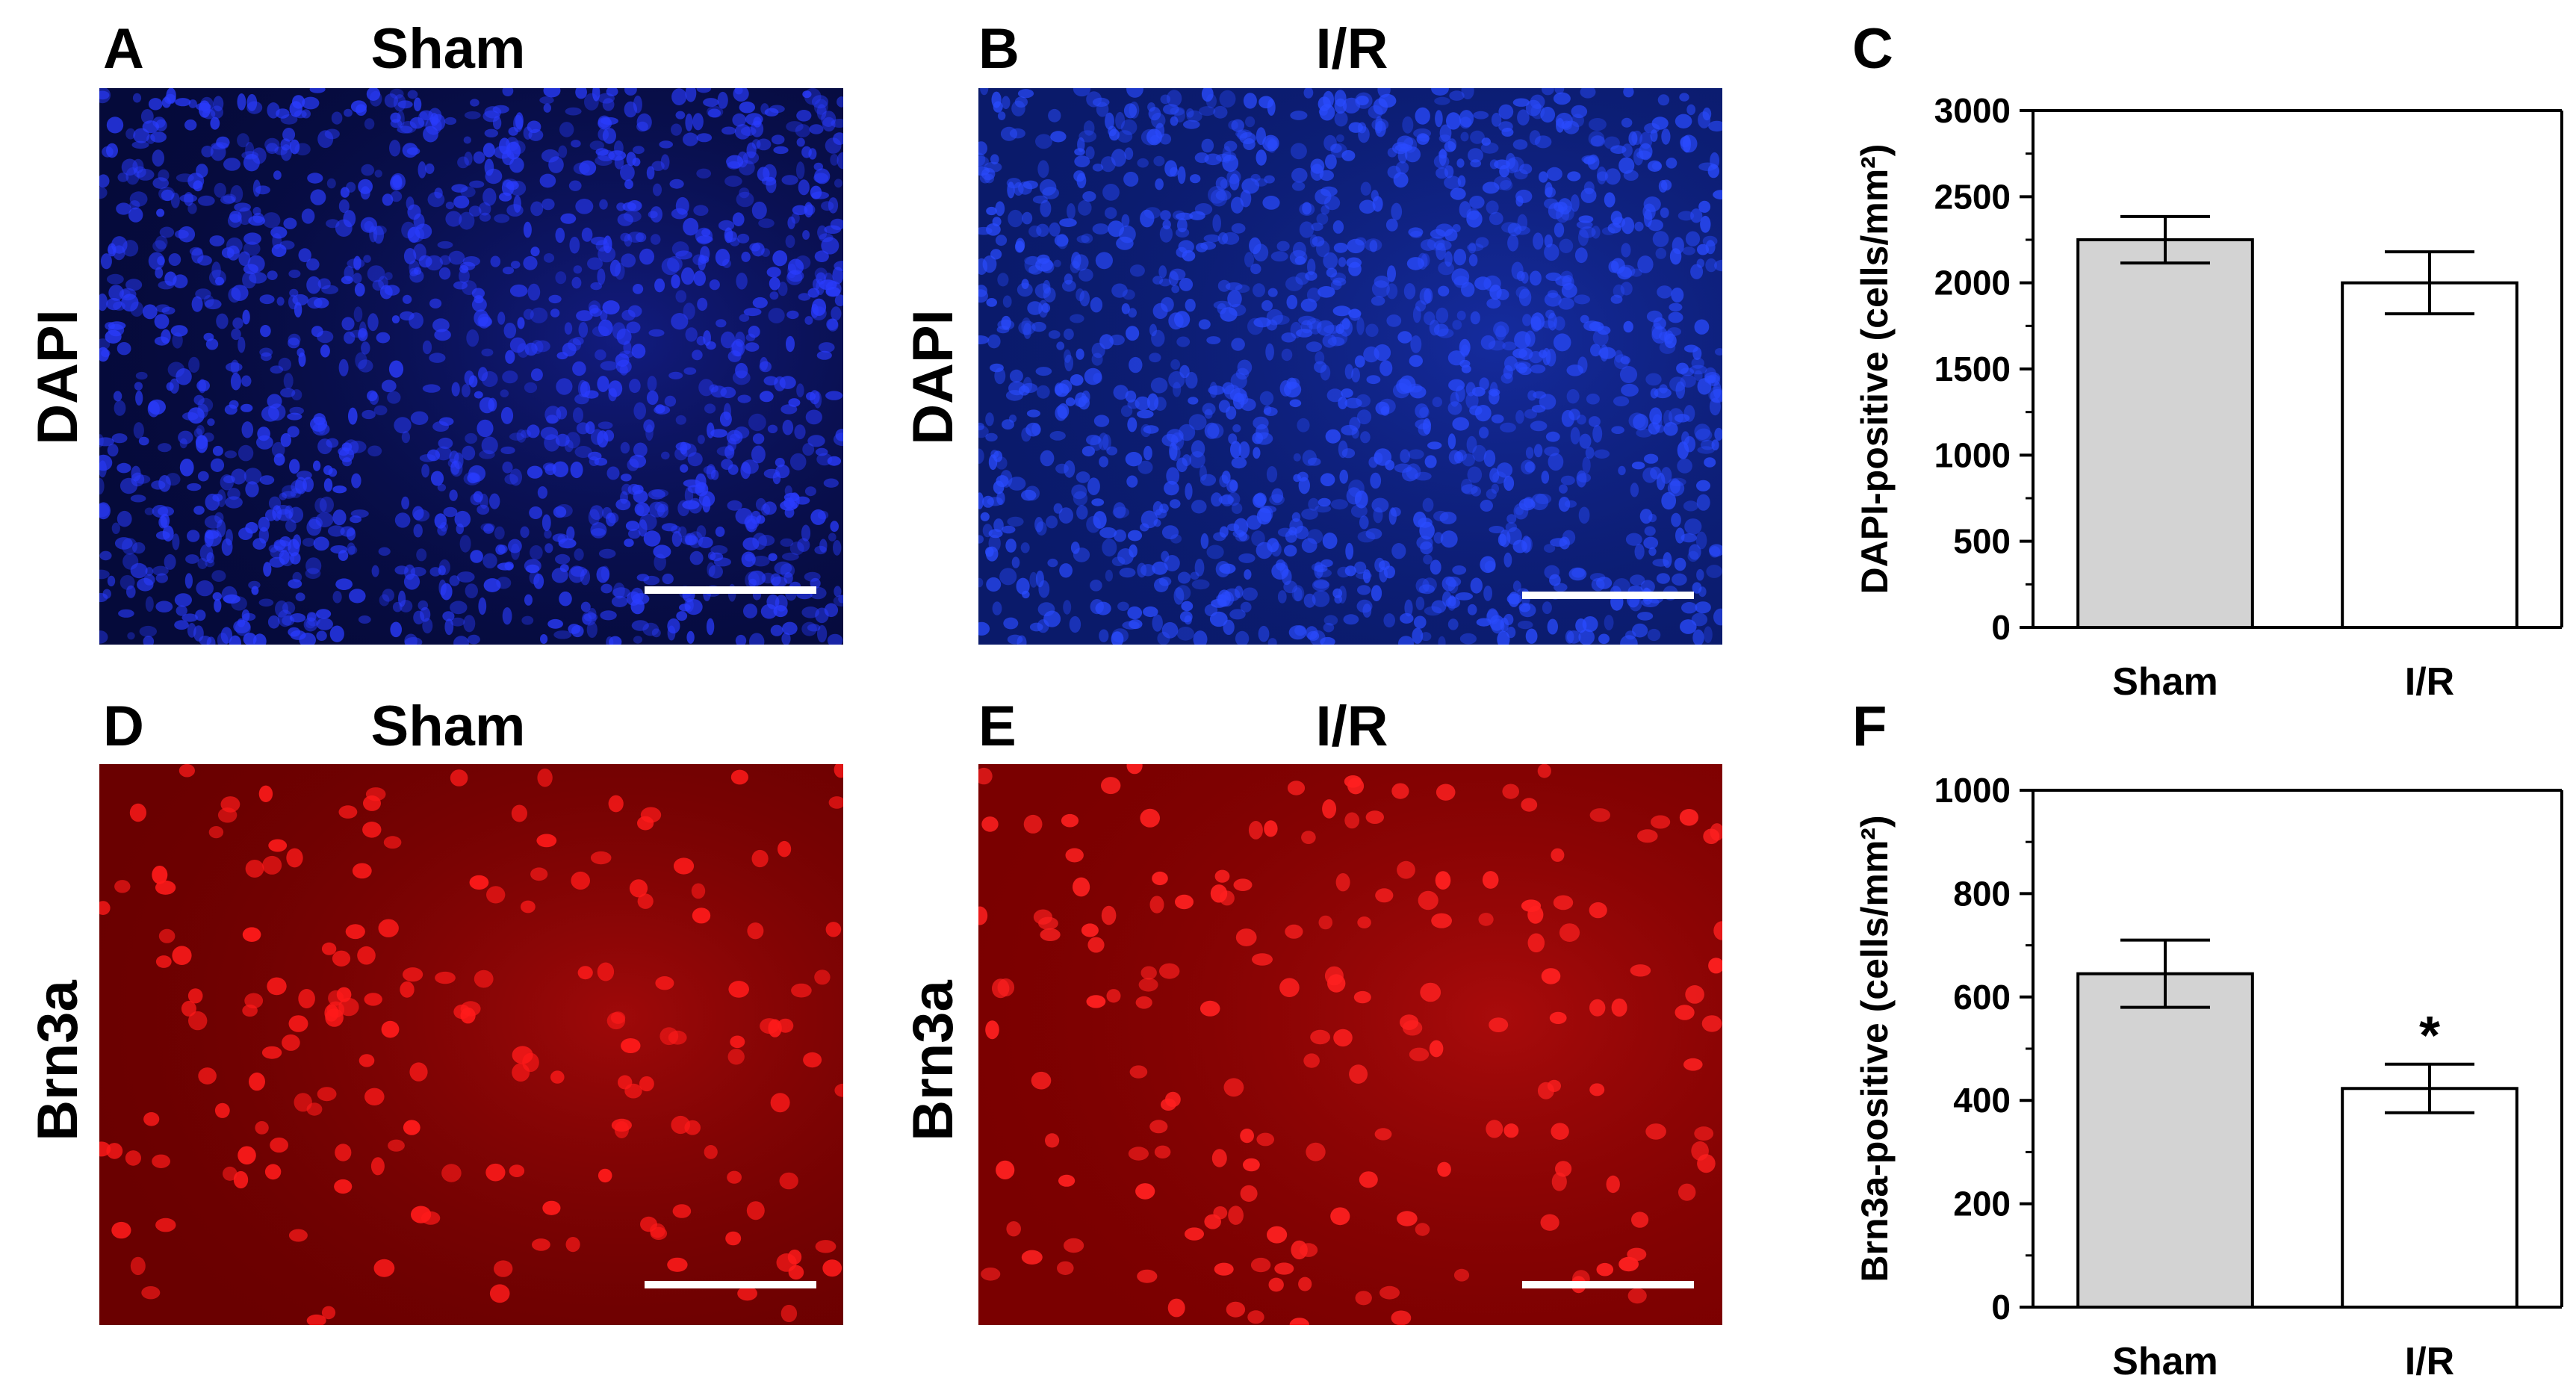 The height and width of the screenshot is (1396, 2576). Describe the element at coordinates (471, 1044) in the screenshot. I see `micrograph-d` at that location.